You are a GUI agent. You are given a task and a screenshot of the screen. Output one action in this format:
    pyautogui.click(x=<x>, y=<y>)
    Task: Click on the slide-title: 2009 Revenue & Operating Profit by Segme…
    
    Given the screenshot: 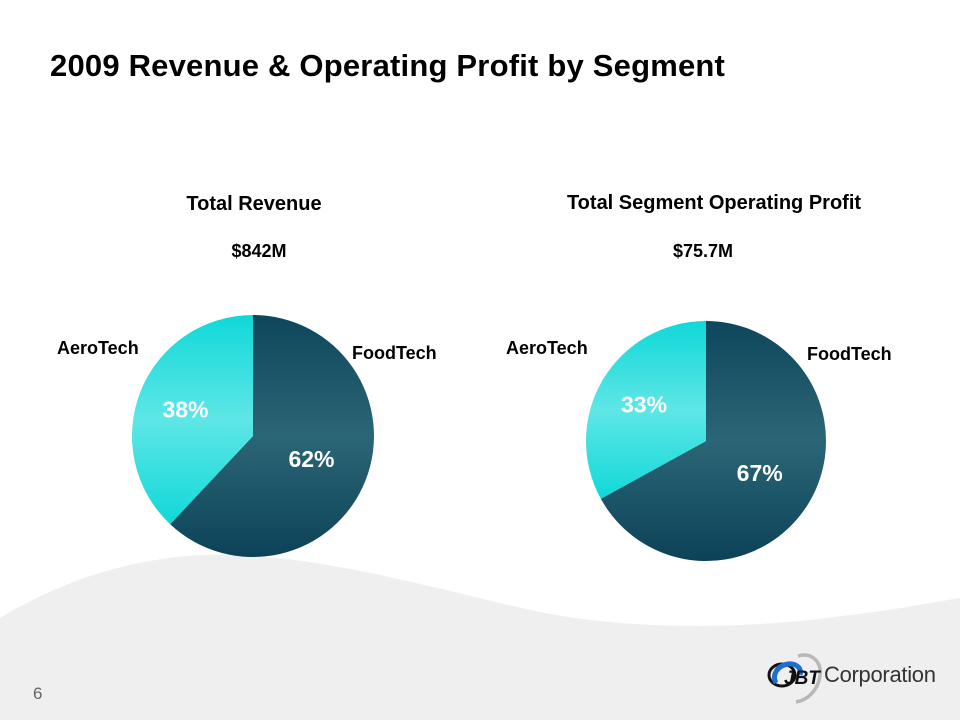 What is the action you would take?
    pyautogui.click(x=388, y=65)
    